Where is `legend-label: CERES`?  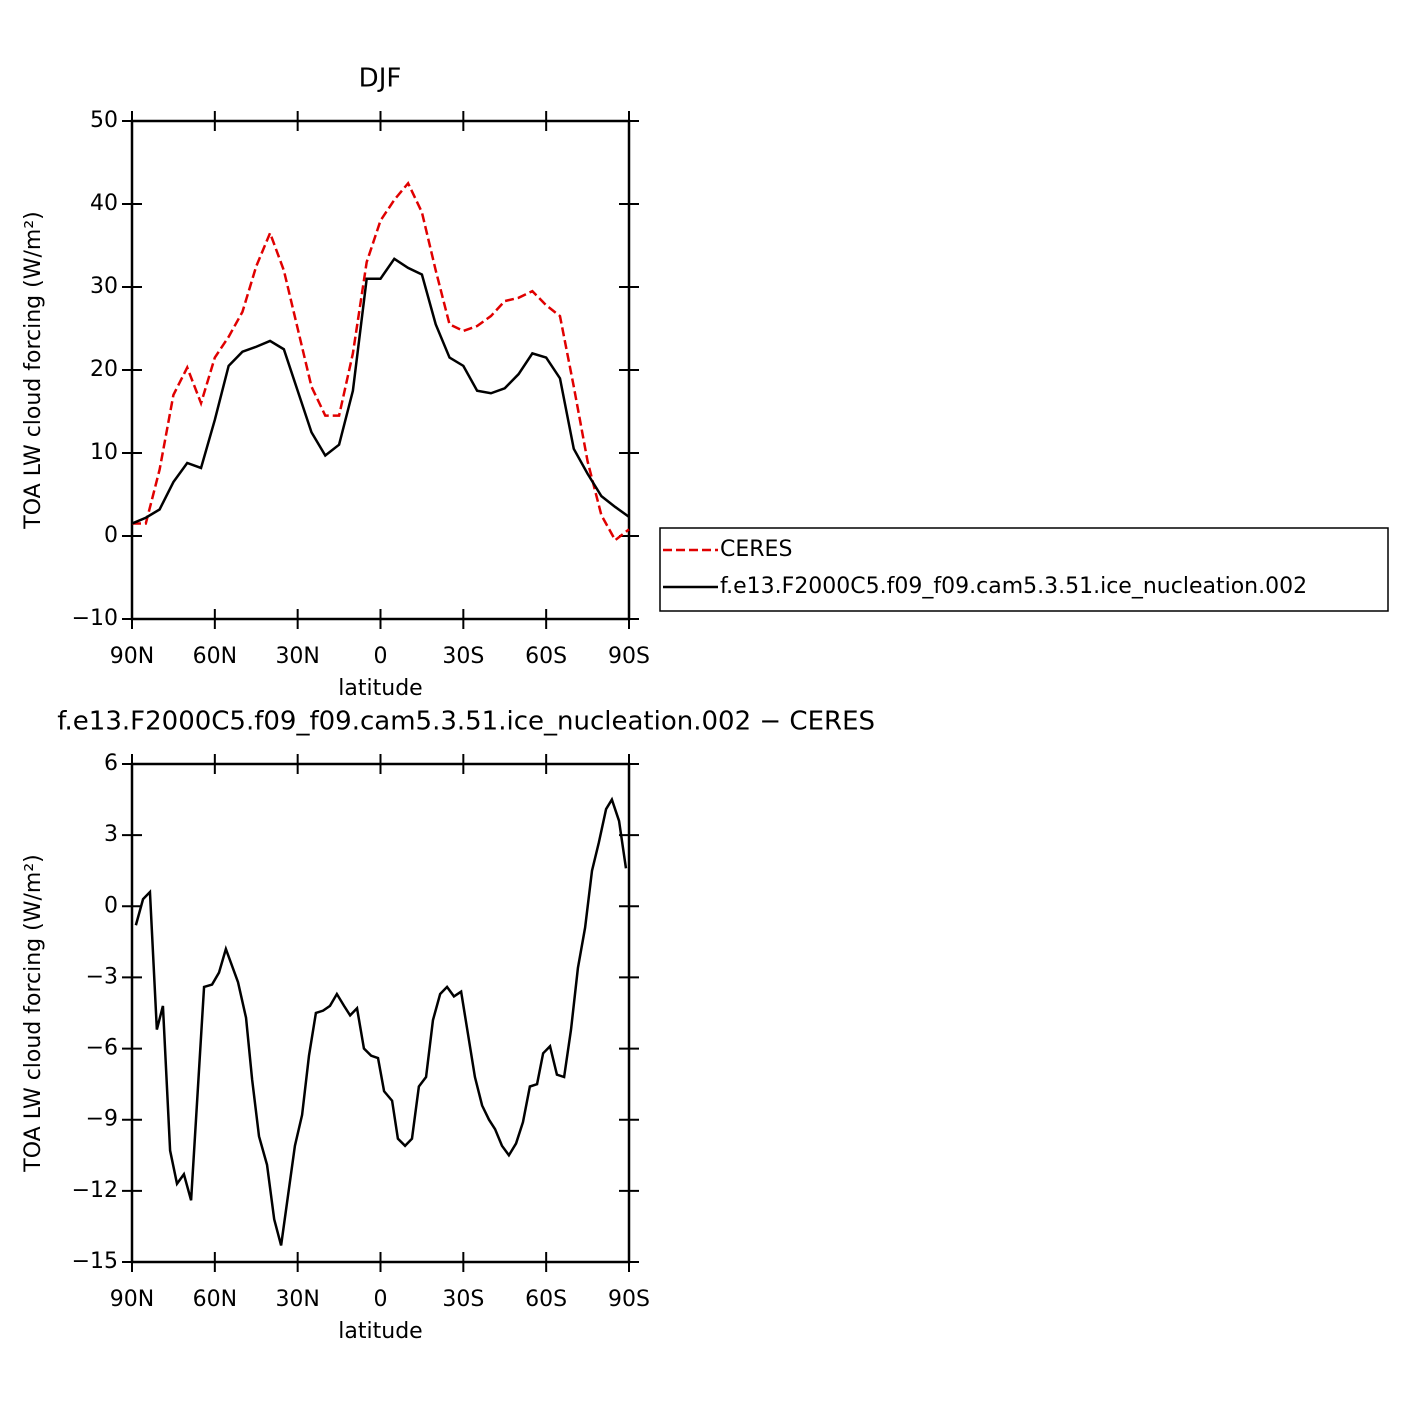
legend-label: CERES is located at coordinates (756, 549).